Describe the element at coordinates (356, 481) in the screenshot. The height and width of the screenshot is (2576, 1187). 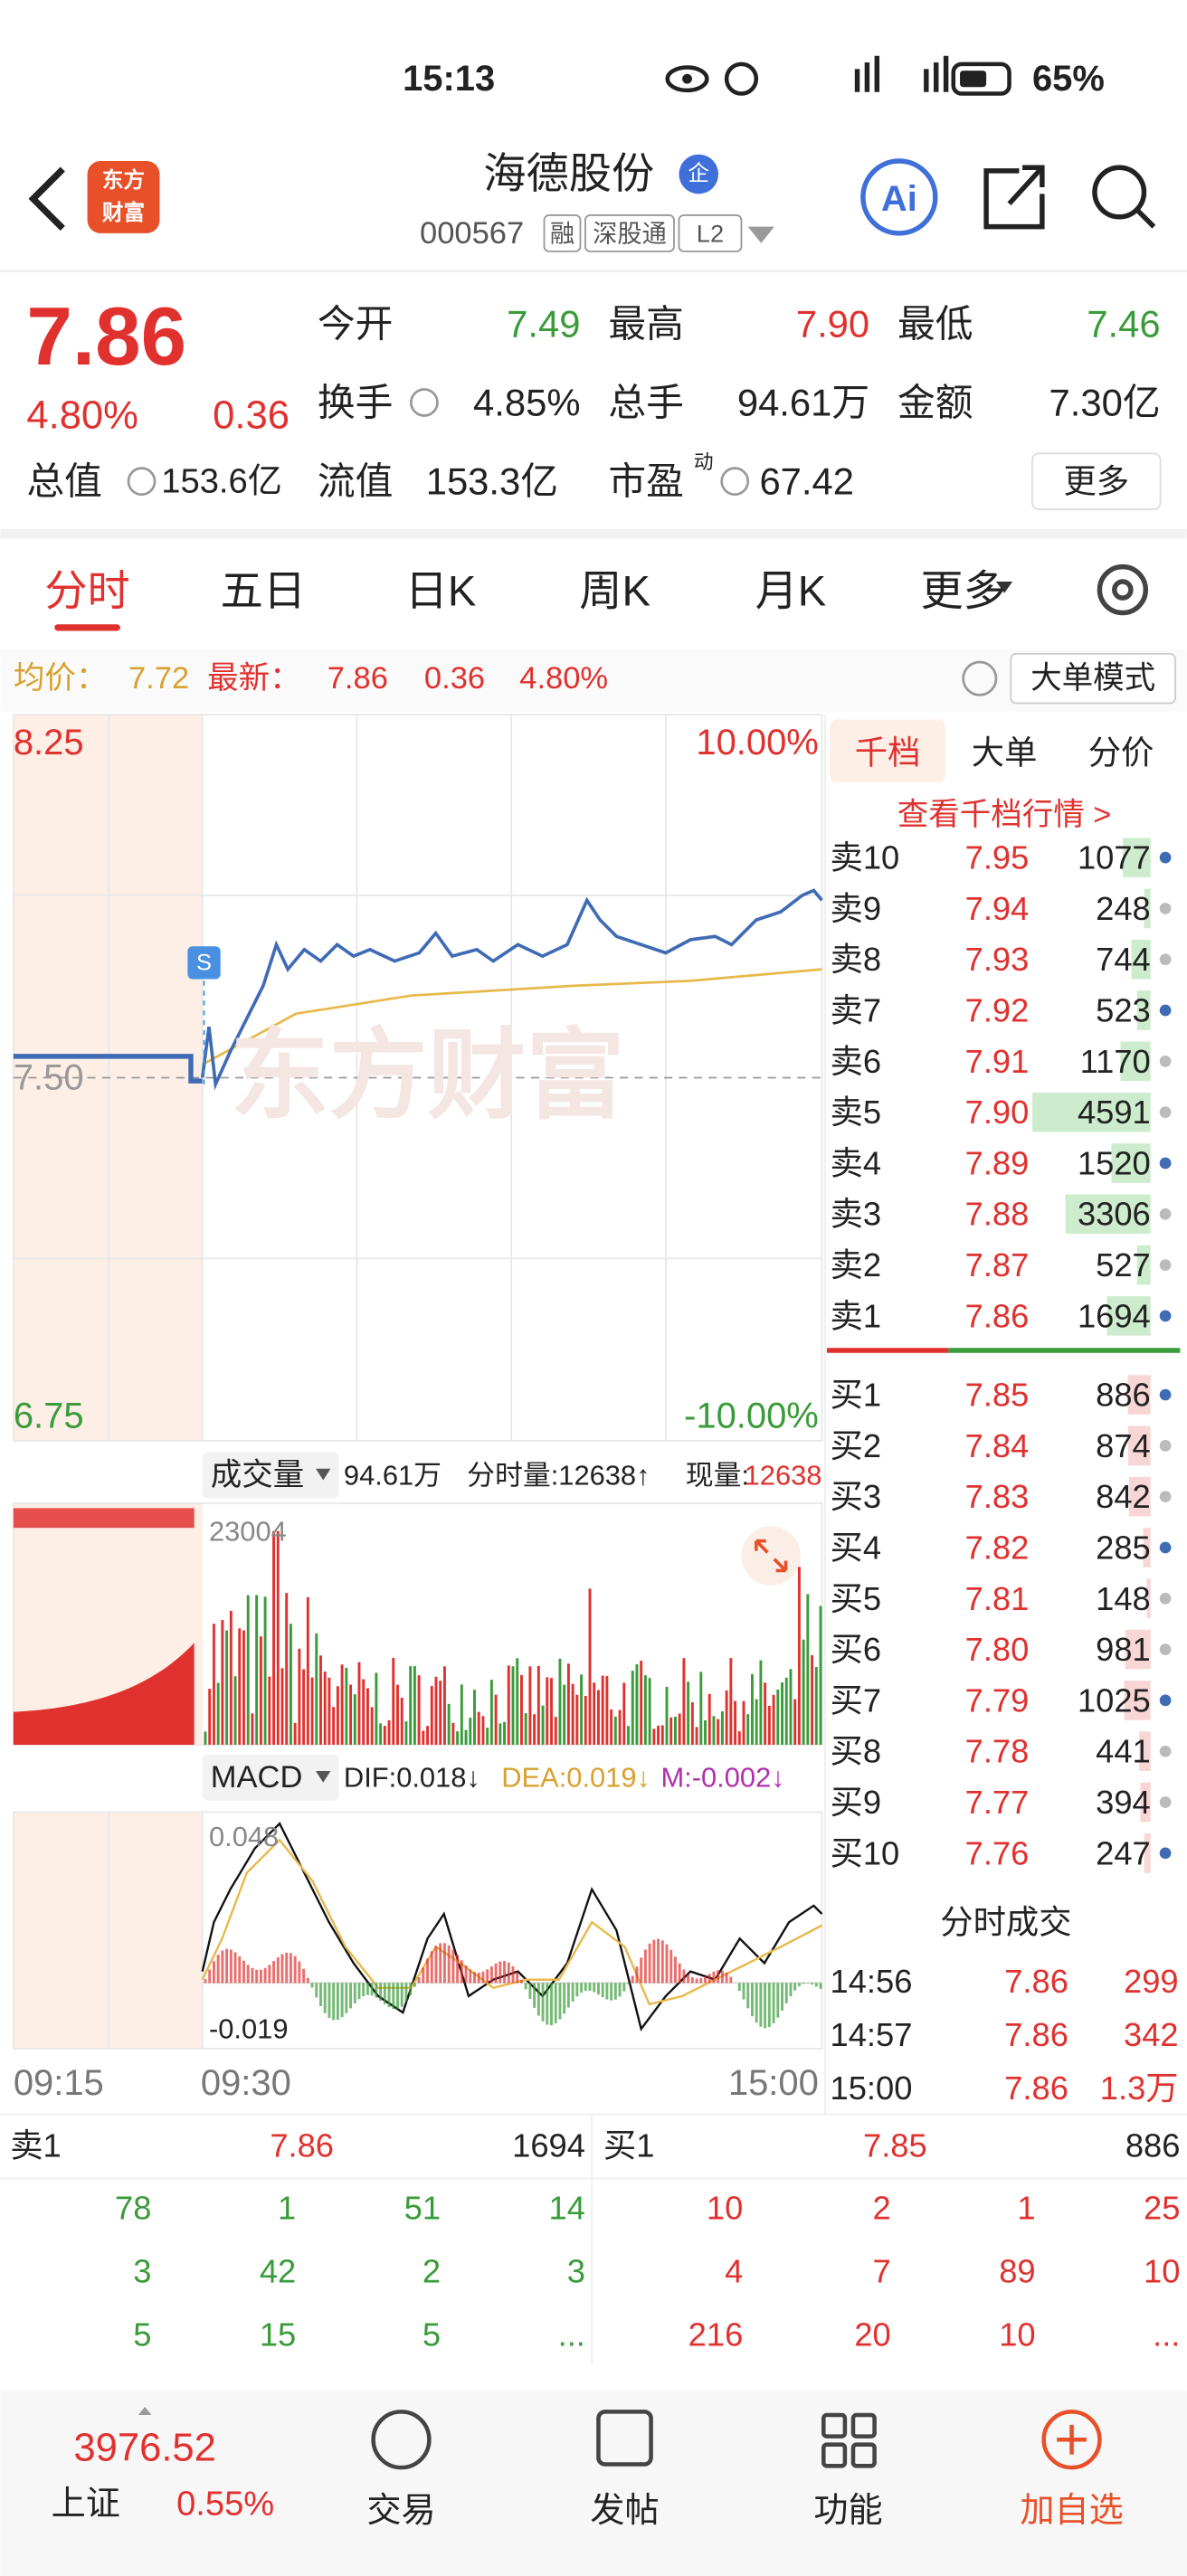
I see `field-label: 流值` at that location.